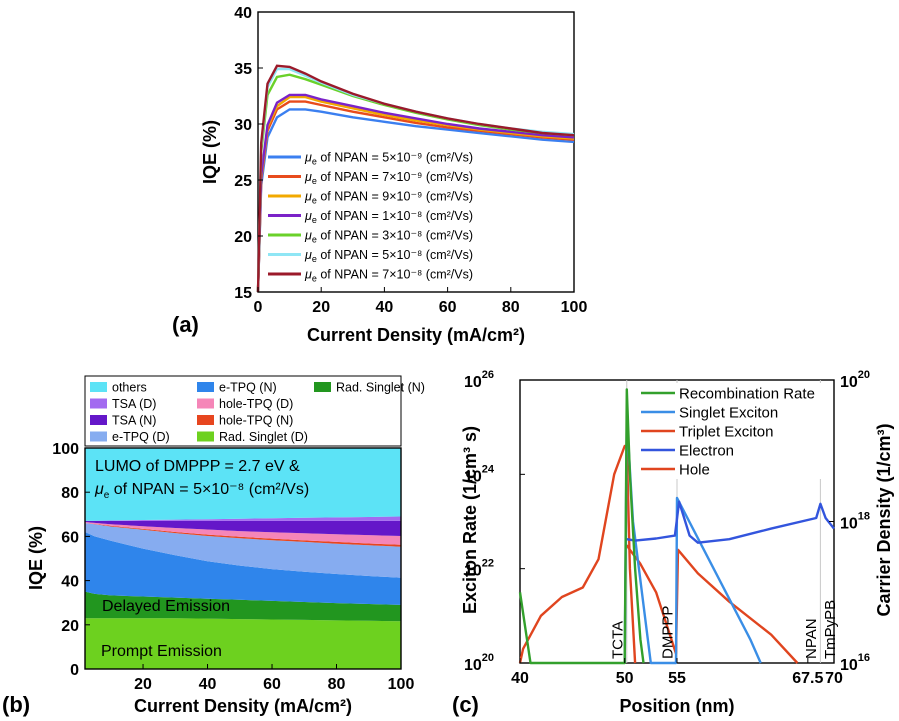 This screenshot has width=899, height=721. Describe the element at coordinates (494, 521) in the screenshot. I see `panel-c-y-ticks-left: 1020 1022 1024 1026` at that location.